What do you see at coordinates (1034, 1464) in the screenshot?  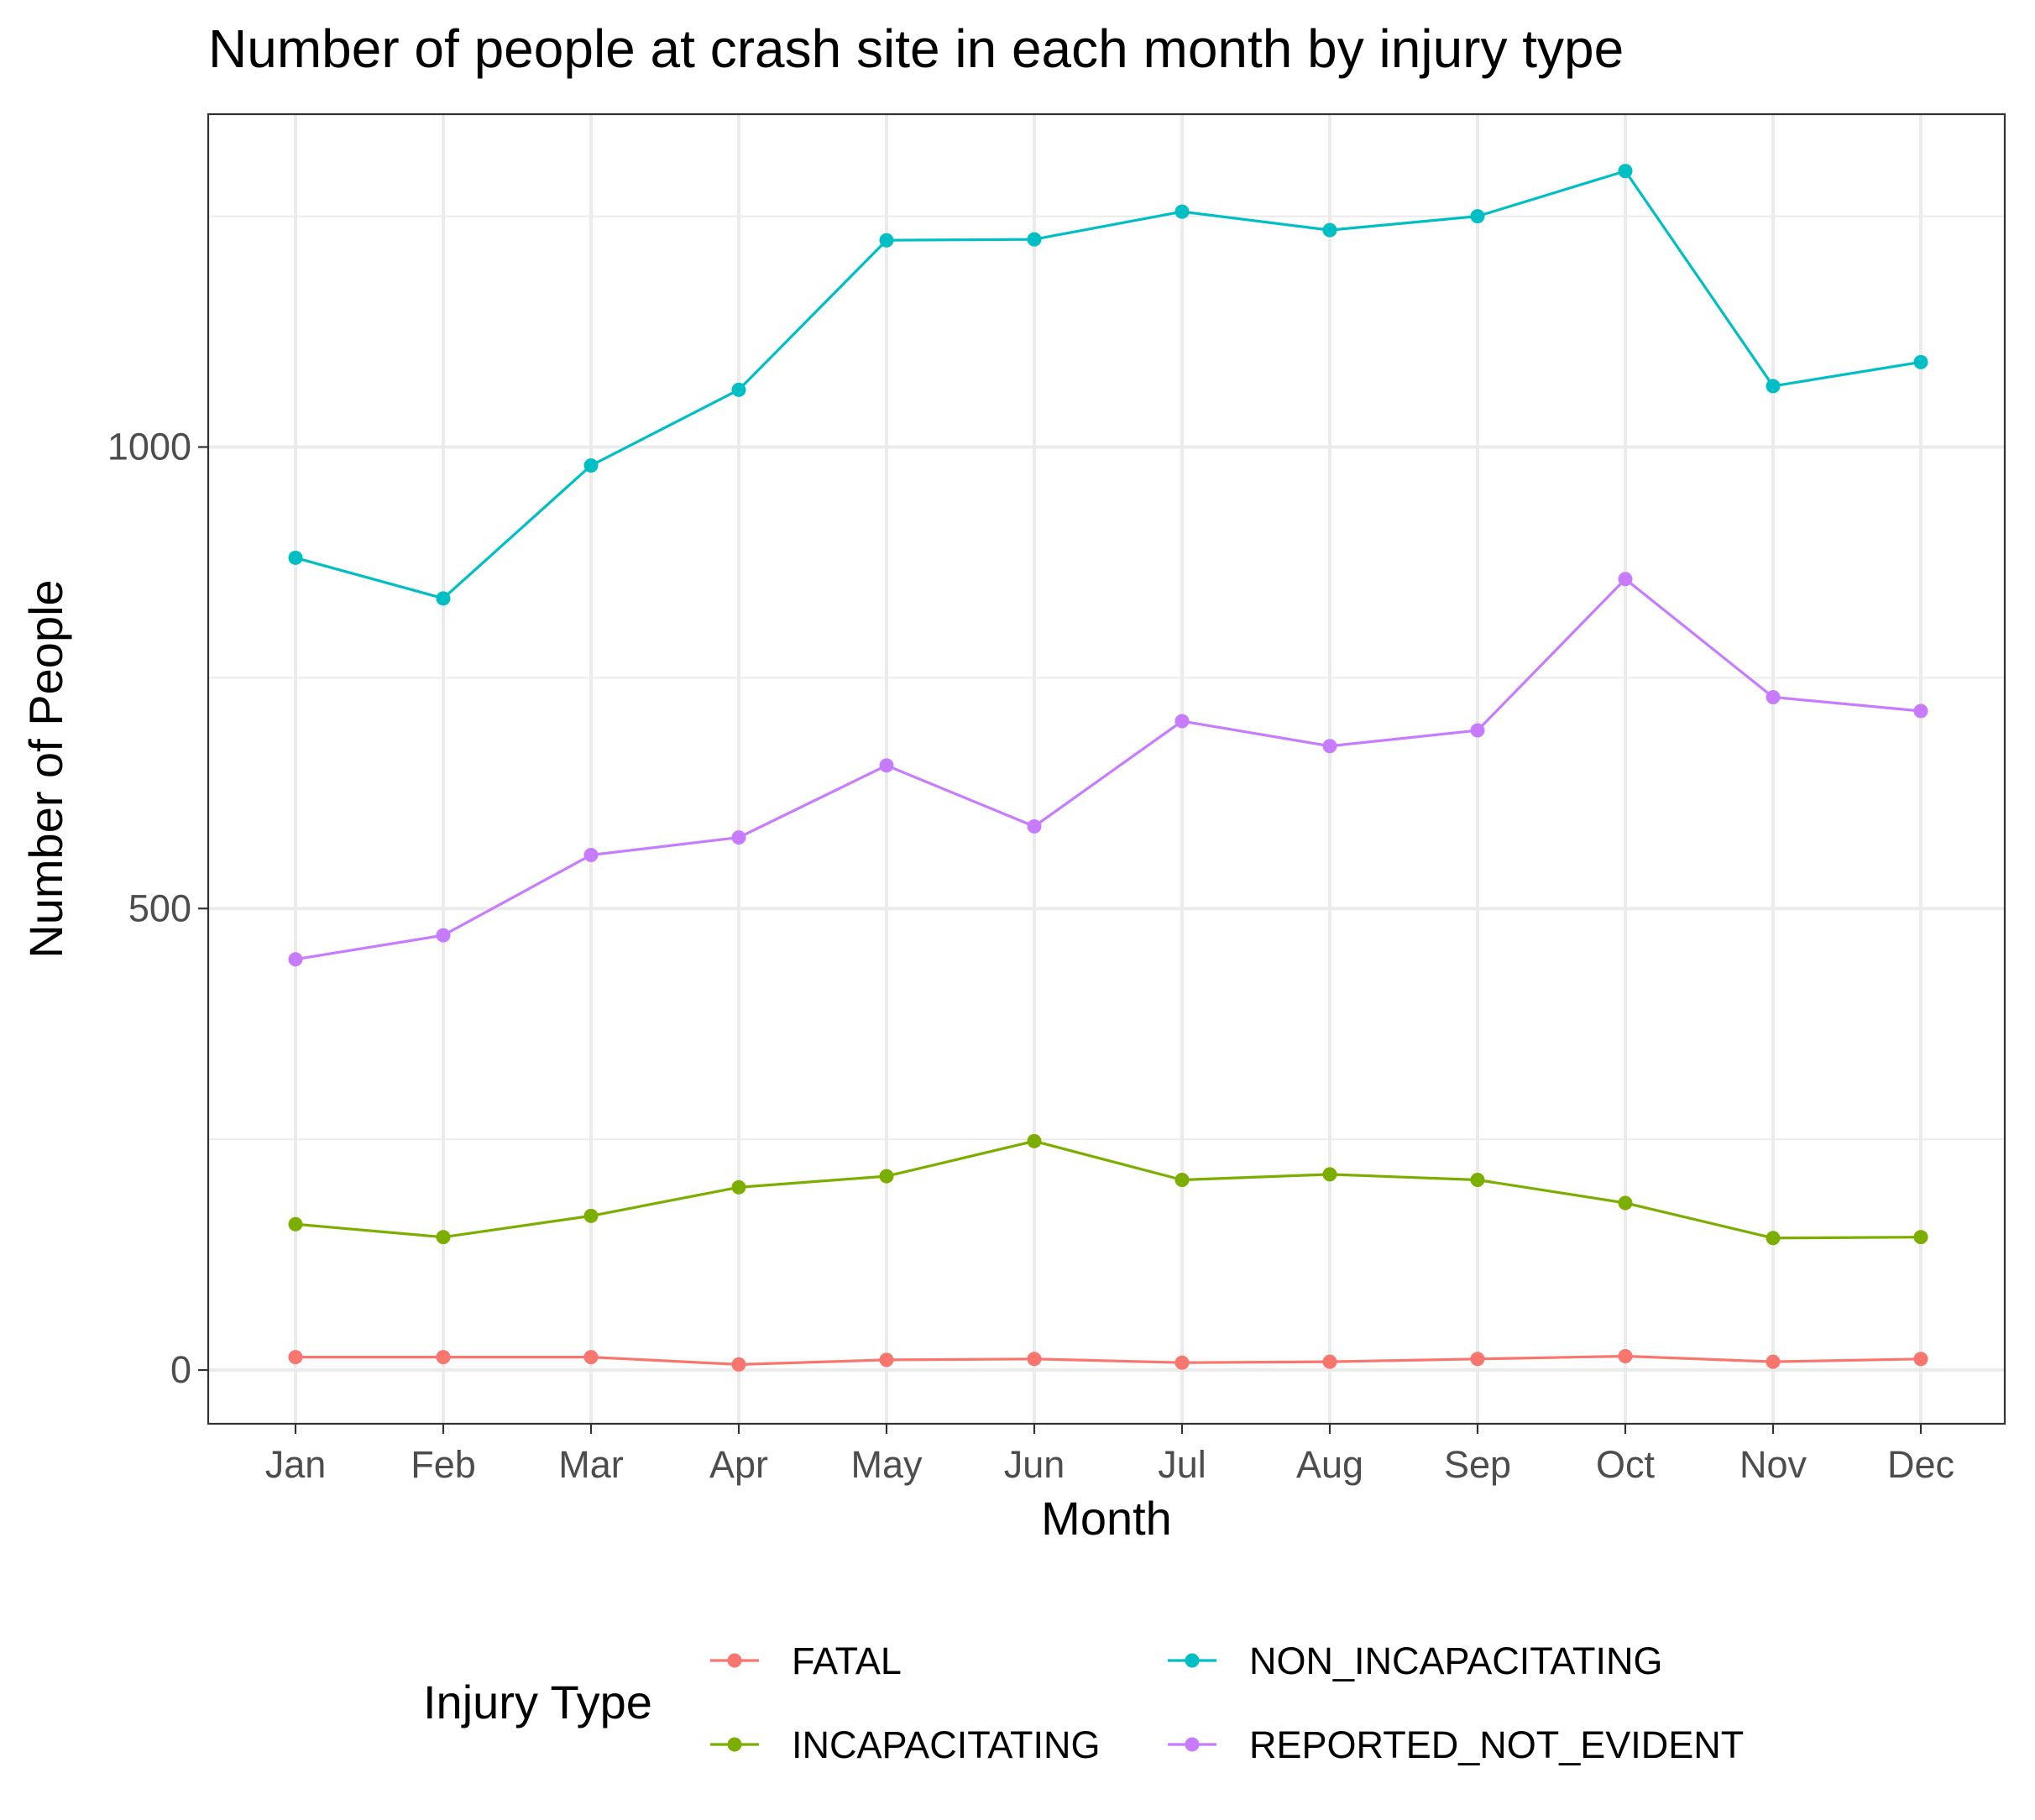 I see `x-tick-label: Jun` at bounding box center [1034, 1464].